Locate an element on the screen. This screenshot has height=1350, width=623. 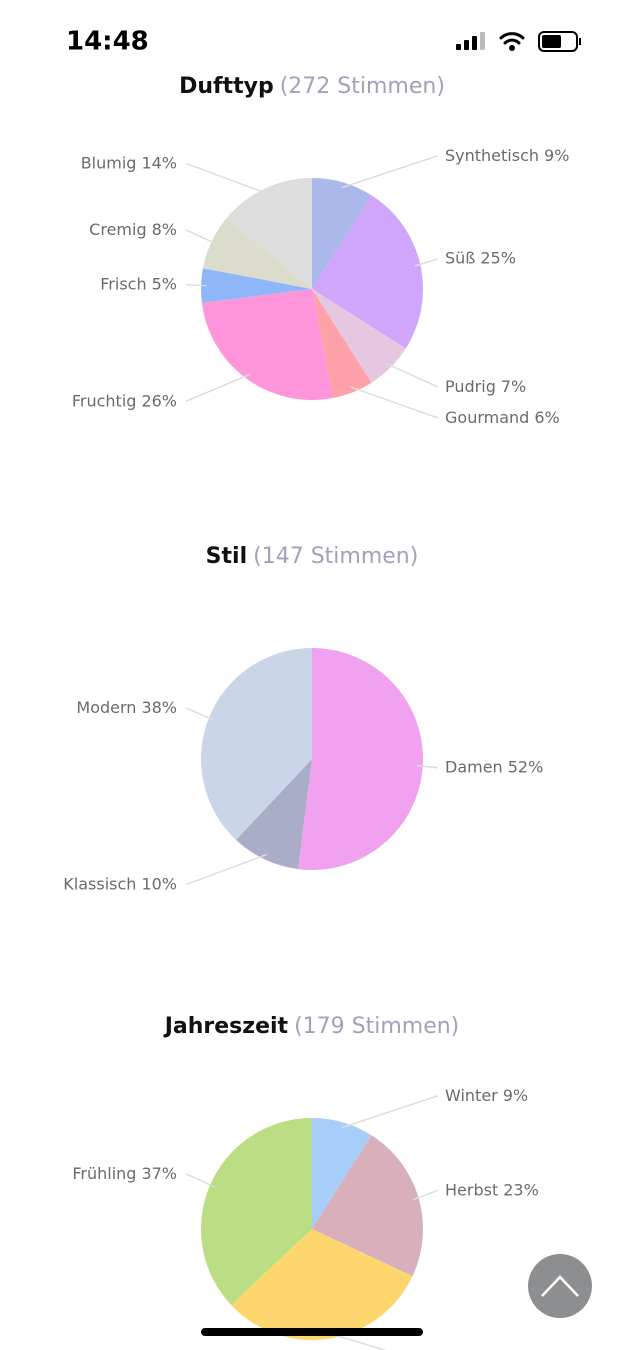
slice-label: Gourmand 6% is located at coordinates (502, 417).